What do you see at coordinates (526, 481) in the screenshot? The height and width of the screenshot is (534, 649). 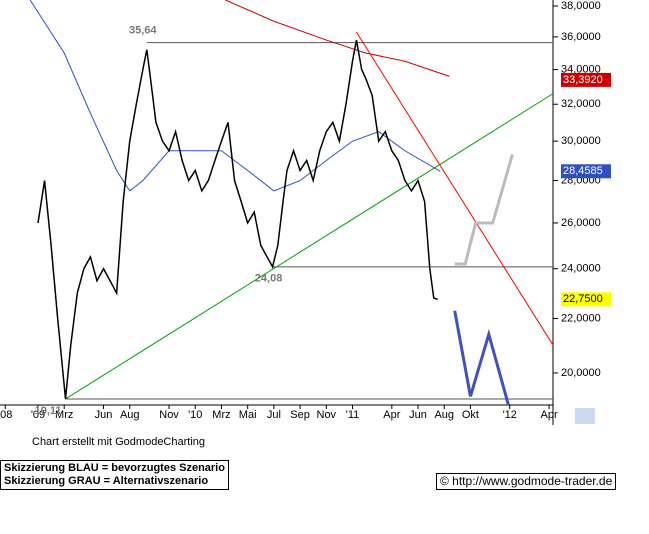 I see `source: © http://www.godmode-trader.de` at bounding box center [526, 481].